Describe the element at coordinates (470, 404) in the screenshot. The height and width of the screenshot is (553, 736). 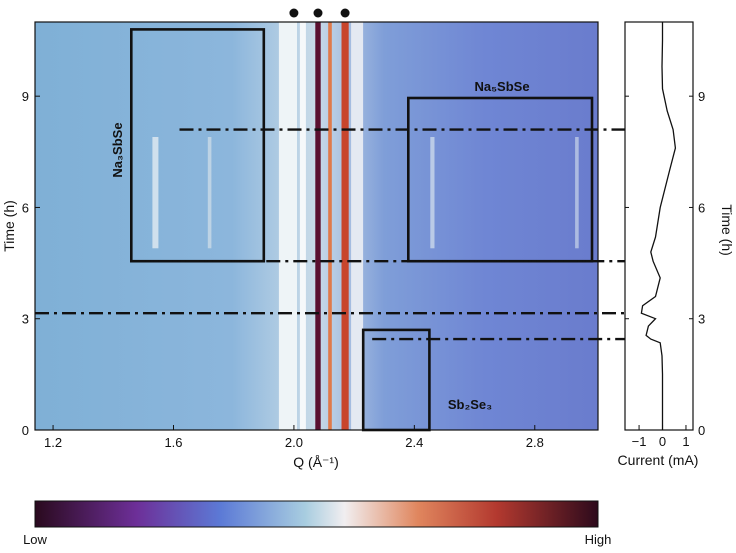
I see `region-label-sb2se3: Sb₂Se₃` at that location.